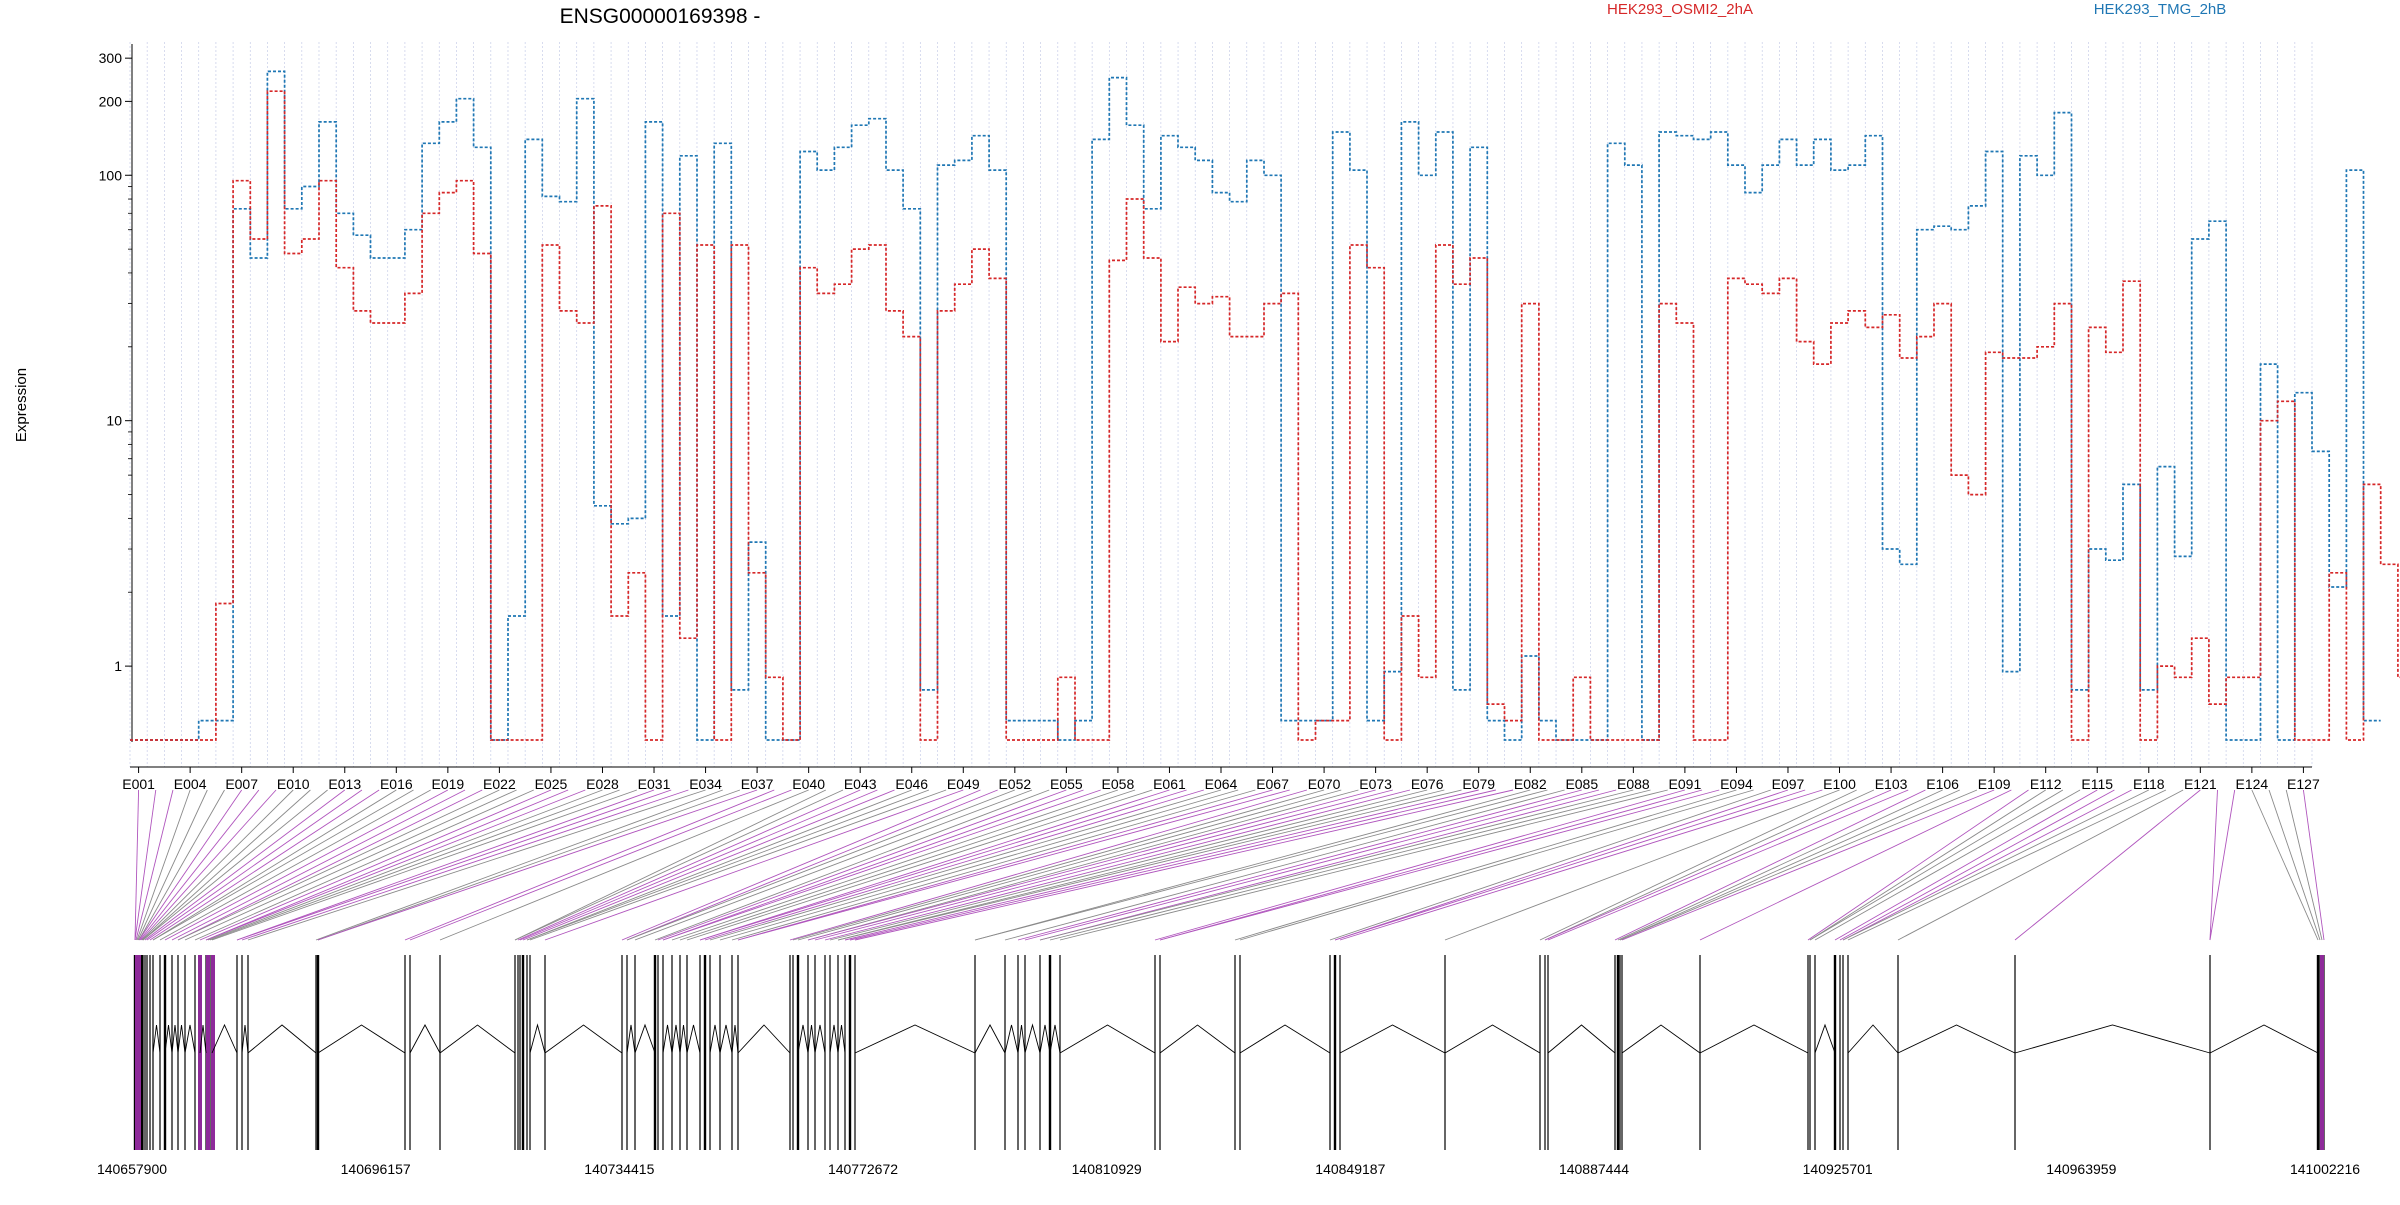 This screenshot has width=2400, height=1205. I want to click on exon-tick-label: E028, so click(602, 784).